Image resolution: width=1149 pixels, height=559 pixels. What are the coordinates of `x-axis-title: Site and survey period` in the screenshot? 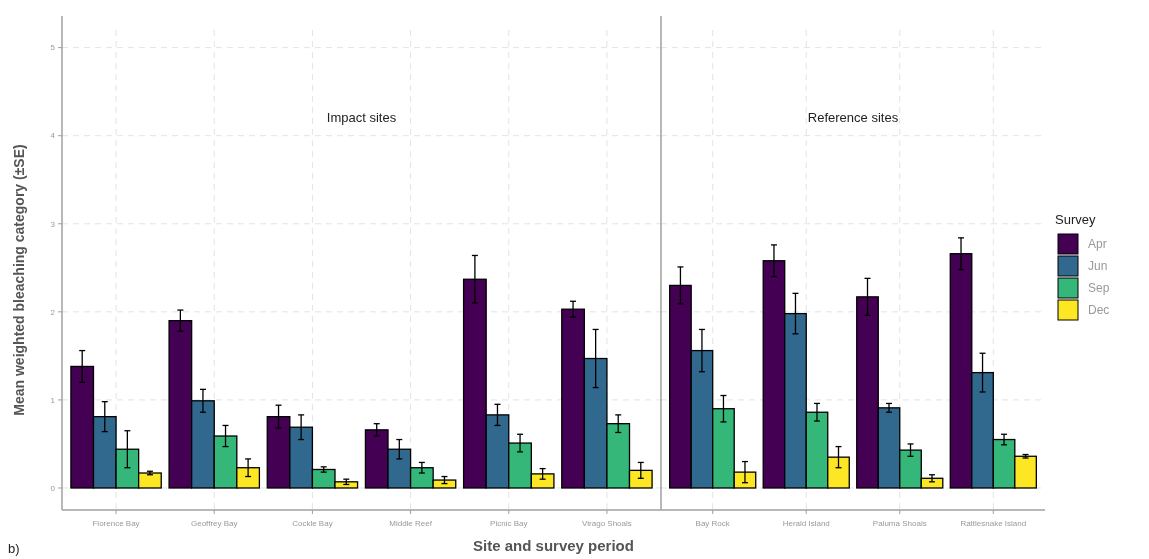 It's located at (553, 545).